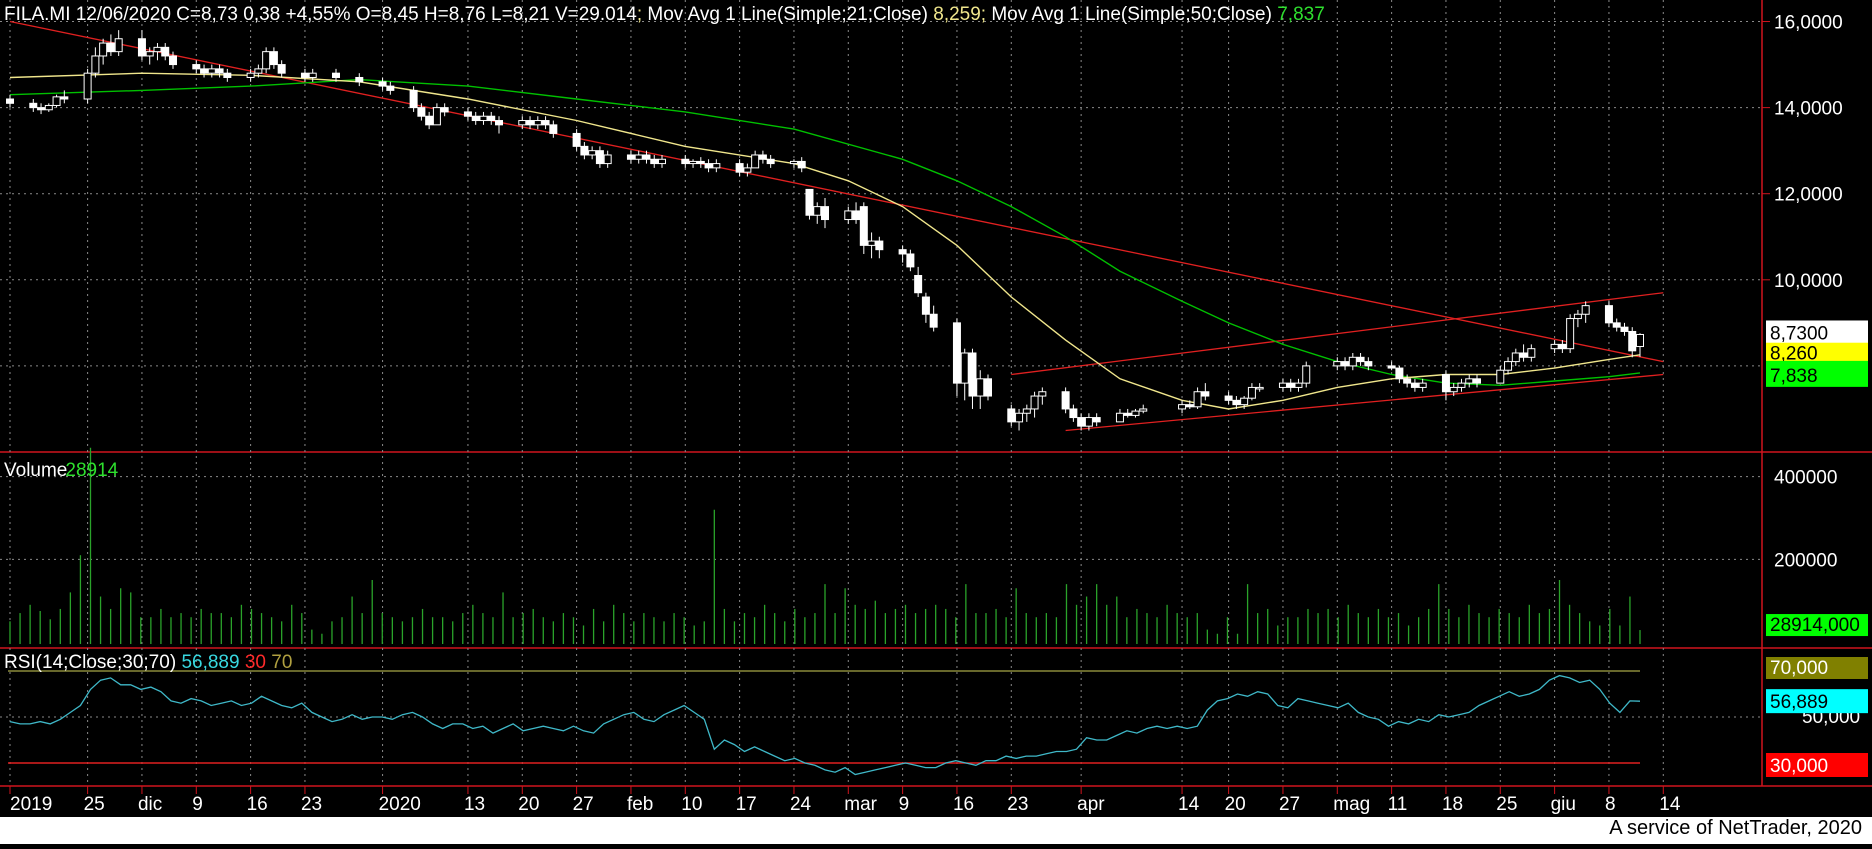 This screenshot has height=849, width=1872. I want to click on time-tick-label: dic, so click(150, 804).